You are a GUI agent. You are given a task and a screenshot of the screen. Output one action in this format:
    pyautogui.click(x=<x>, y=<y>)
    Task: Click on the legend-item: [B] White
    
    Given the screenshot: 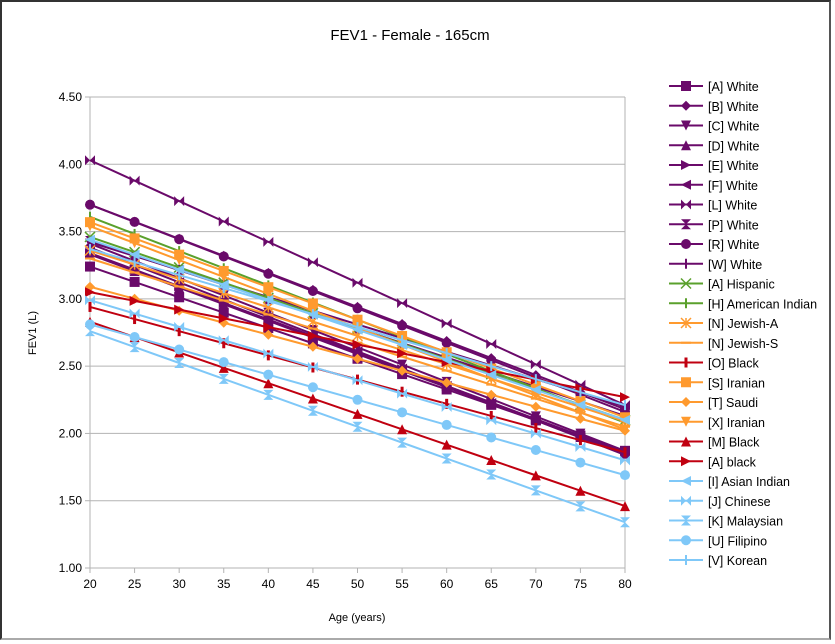 What is the action you would take?
    pyautogui.click(x=714, y=107)
    